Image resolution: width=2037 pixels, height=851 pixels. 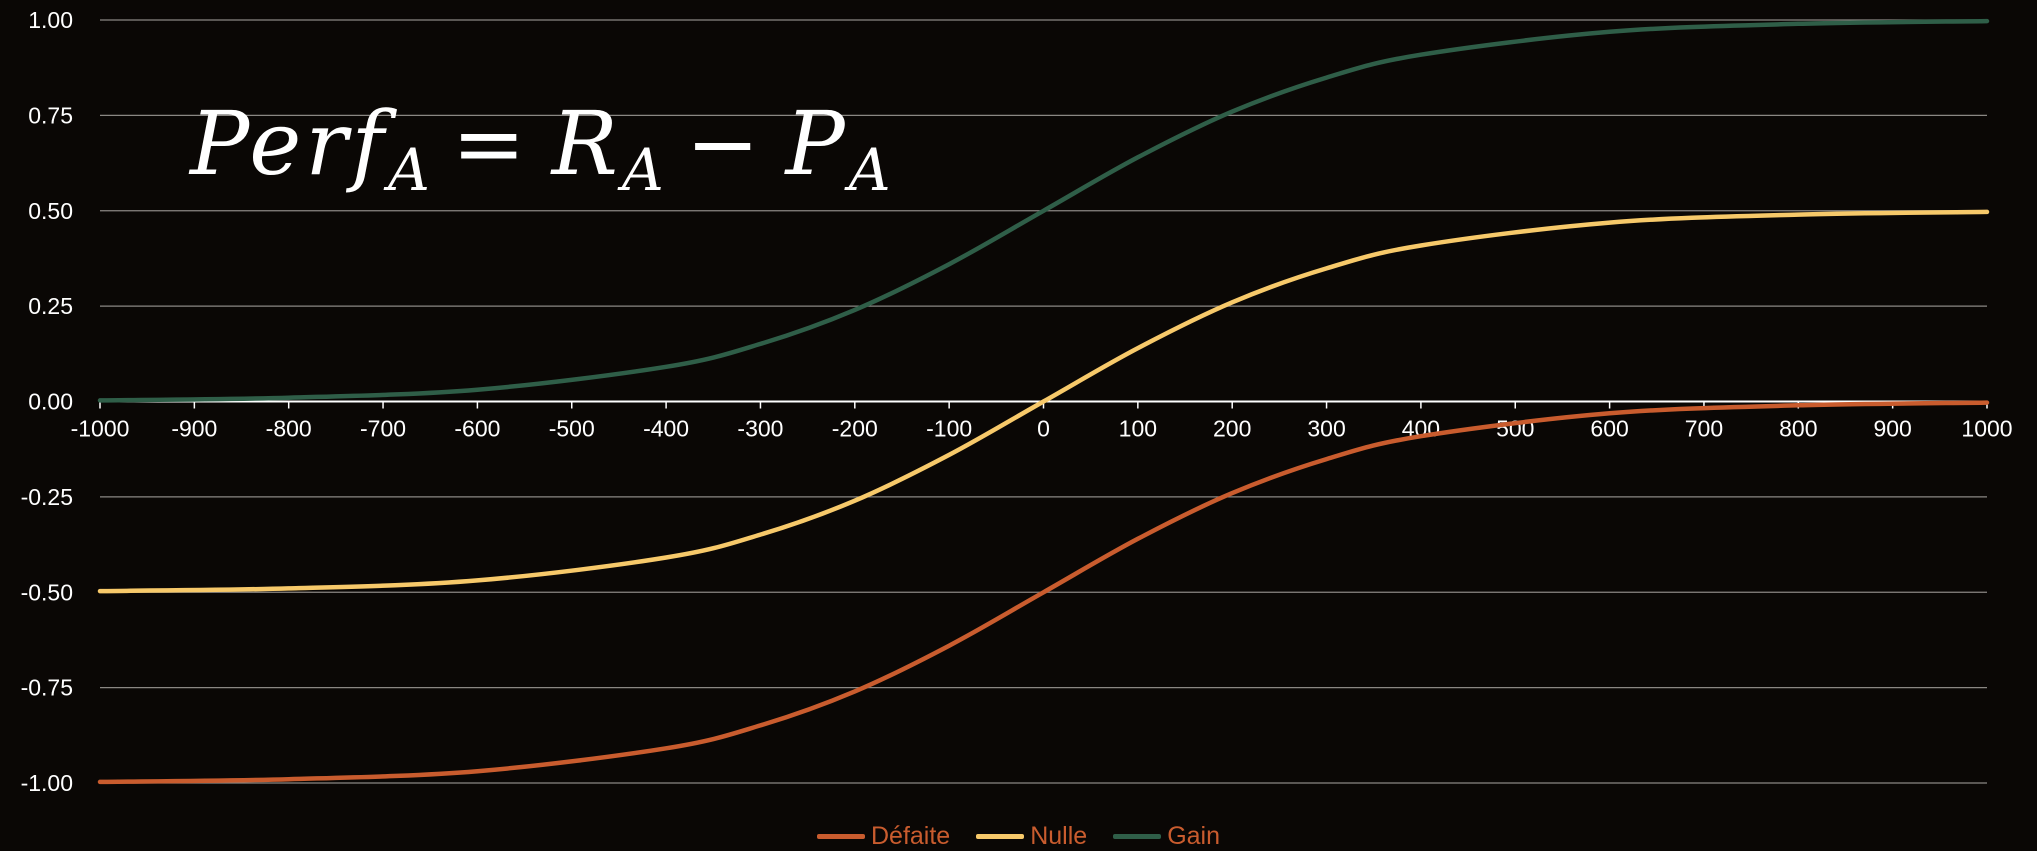 I want to click on x-tick-label: -300, so click(x=760, y=429).